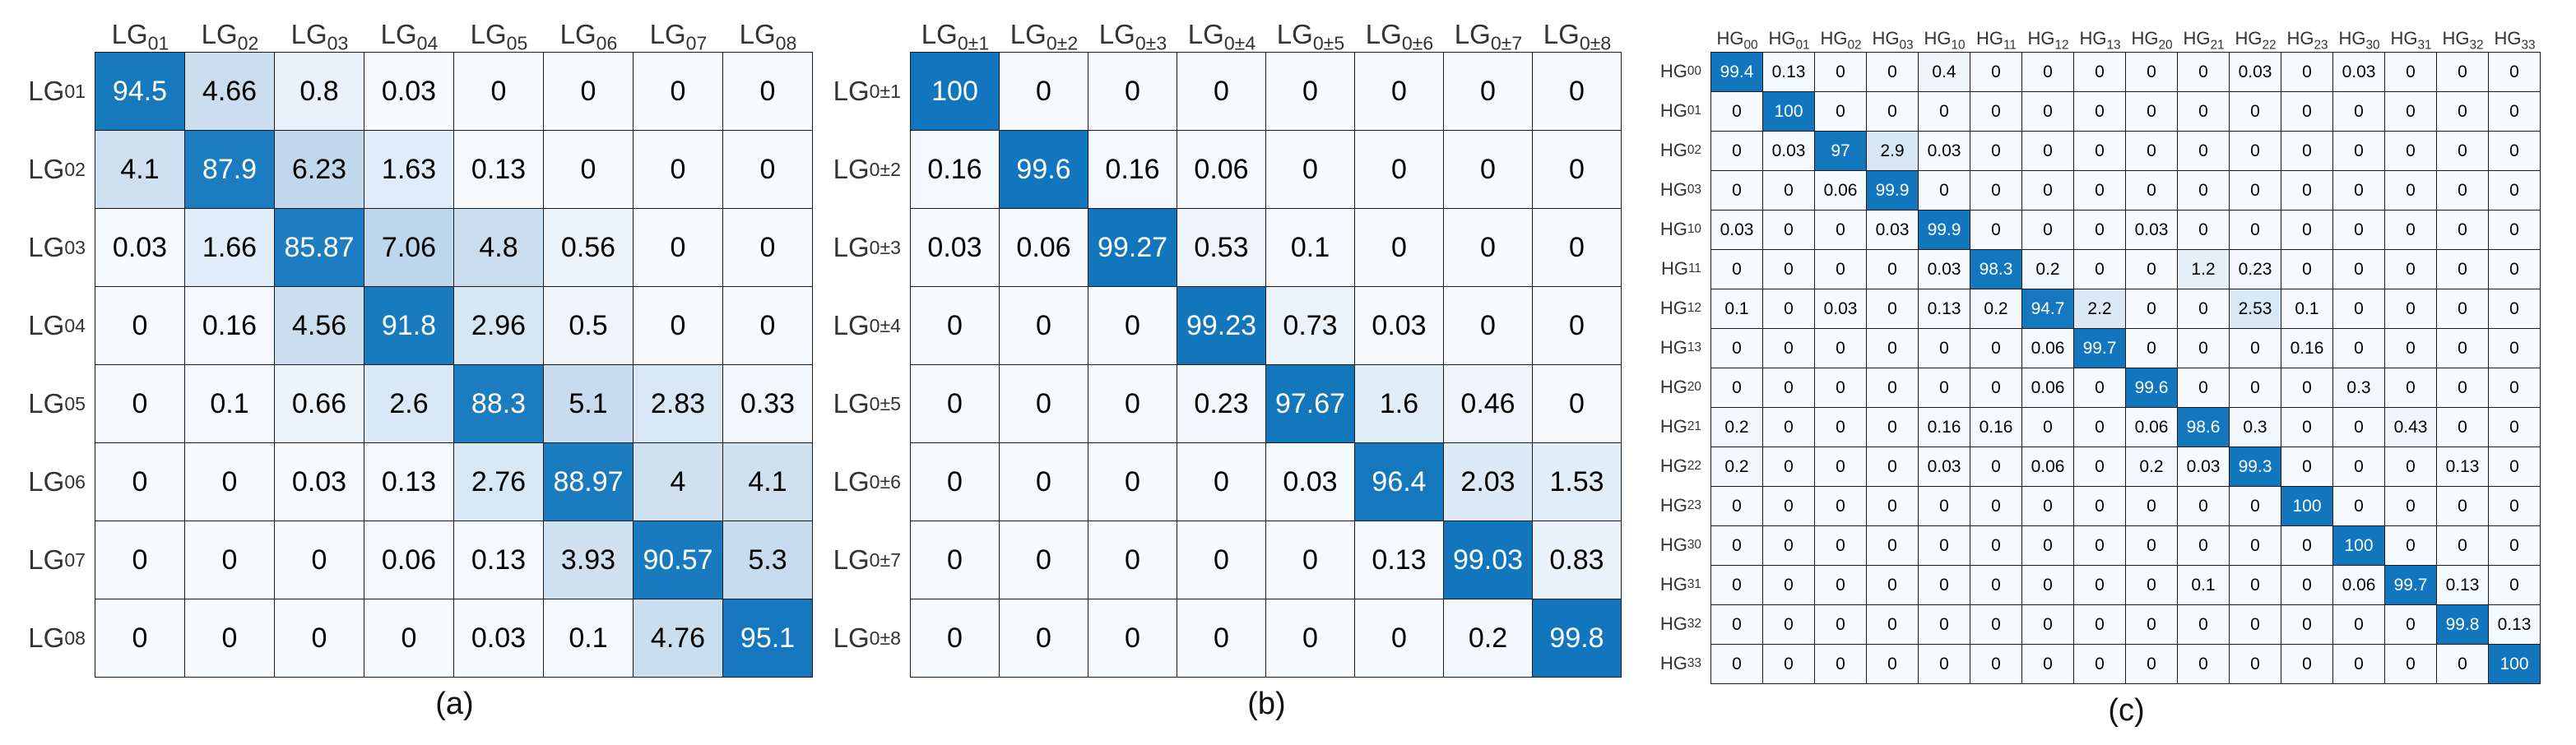  Describe the element at coordinates (1488, 560) in the screenshot. I see `matrix-cell-LG0±7-LG0±7: 99.03` at that location.